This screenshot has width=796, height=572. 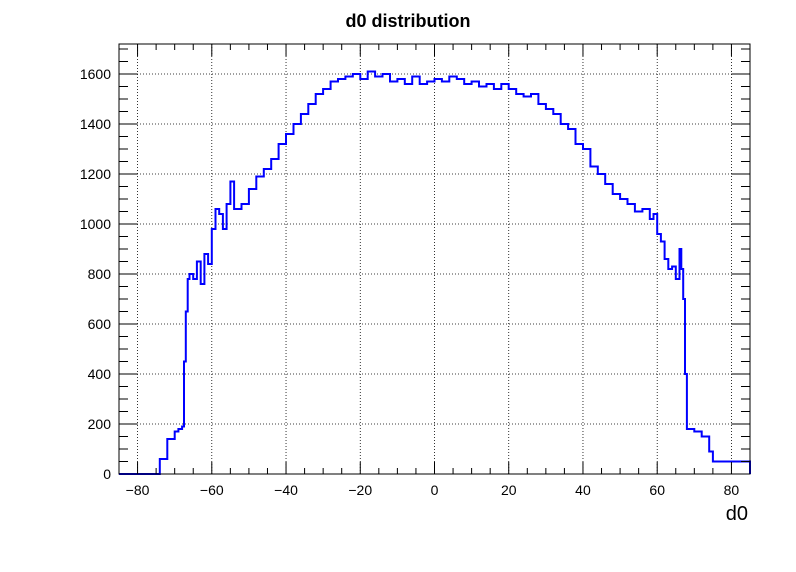 I want to click on y-tick-label: 1000, so click(x=95, y=224).